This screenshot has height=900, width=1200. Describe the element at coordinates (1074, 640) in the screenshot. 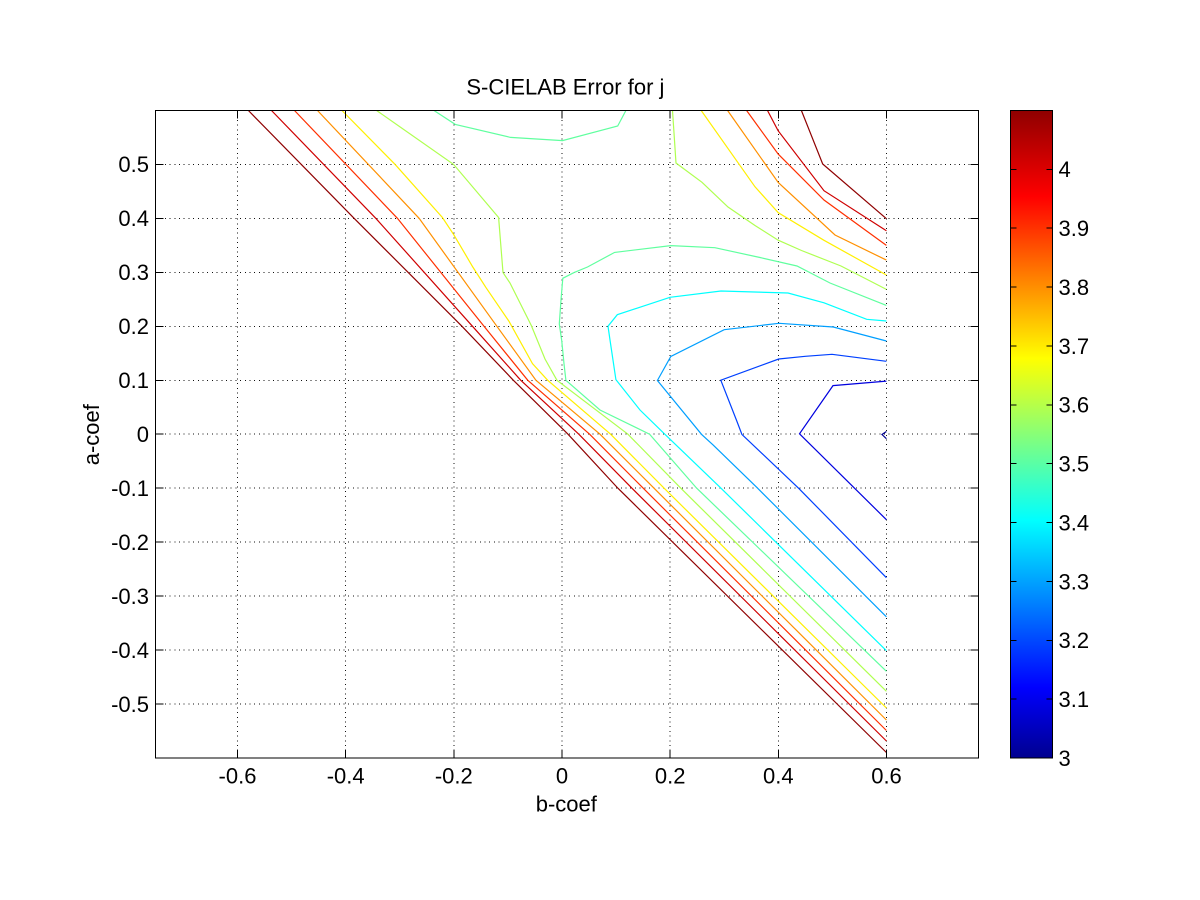

I see `svg-text: 3.2` at that location.